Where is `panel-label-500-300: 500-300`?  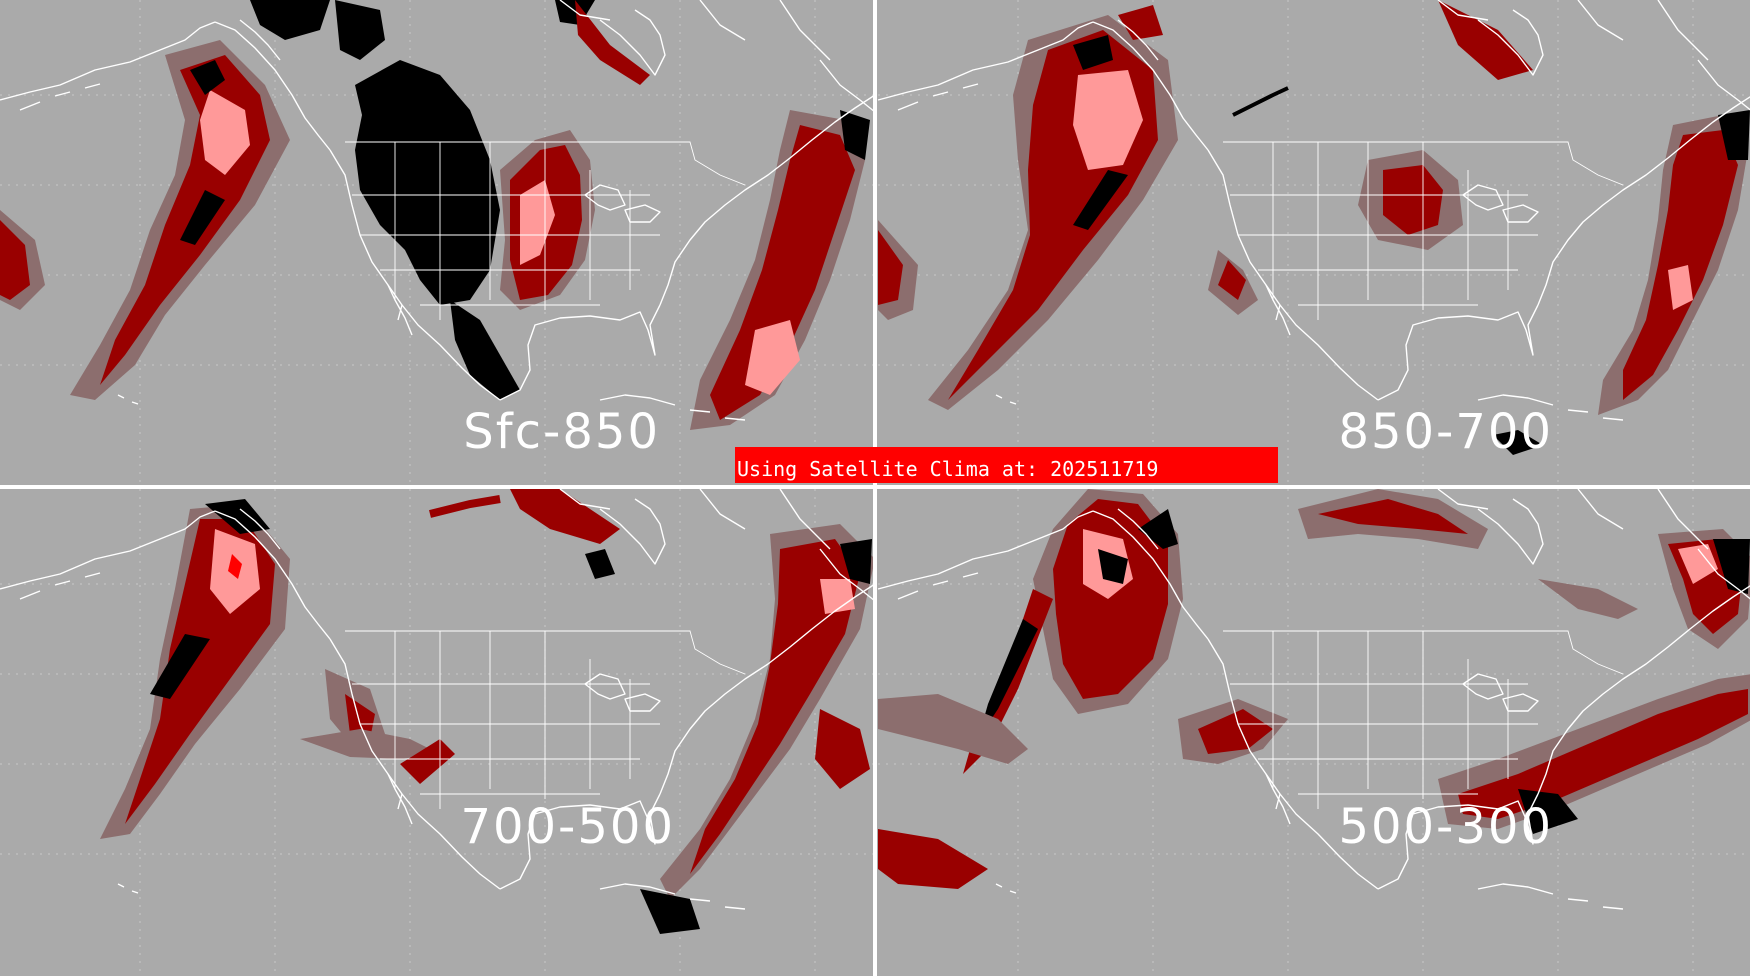 panel-label-500-300: 500-300 is located at coordinates (1445, 827).